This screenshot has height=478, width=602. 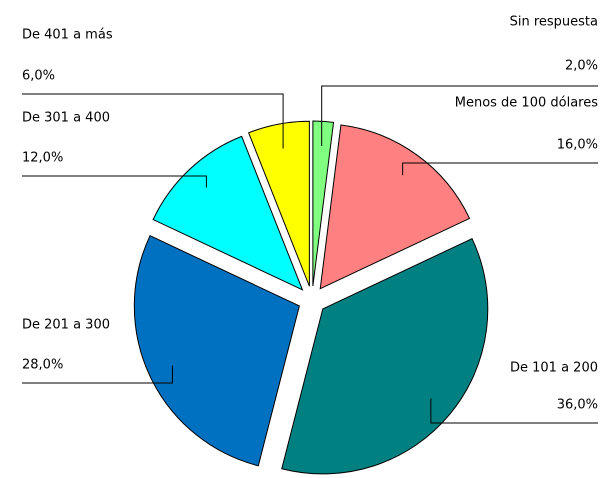 I want to click on slice-value-label: 28,0%, so click(x=42, y=365).